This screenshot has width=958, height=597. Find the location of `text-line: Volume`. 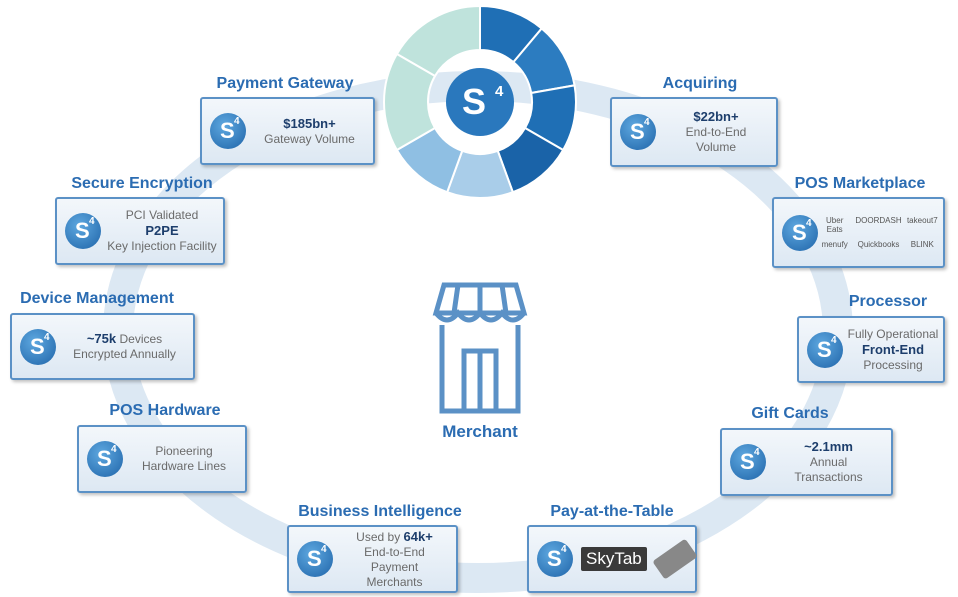

text-line: Volume is located at coordinates (716, 147).